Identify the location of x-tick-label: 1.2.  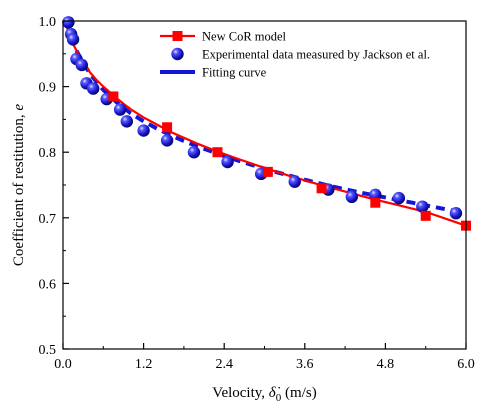
(144, 364).